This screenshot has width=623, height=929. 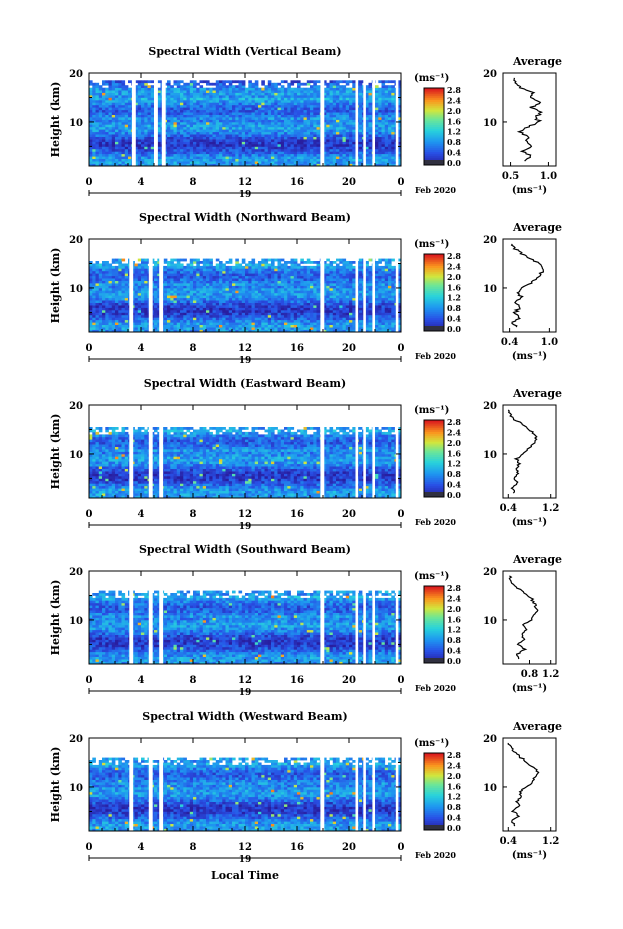 I want to click on colorbar-segment, so click(x=434, y=141).